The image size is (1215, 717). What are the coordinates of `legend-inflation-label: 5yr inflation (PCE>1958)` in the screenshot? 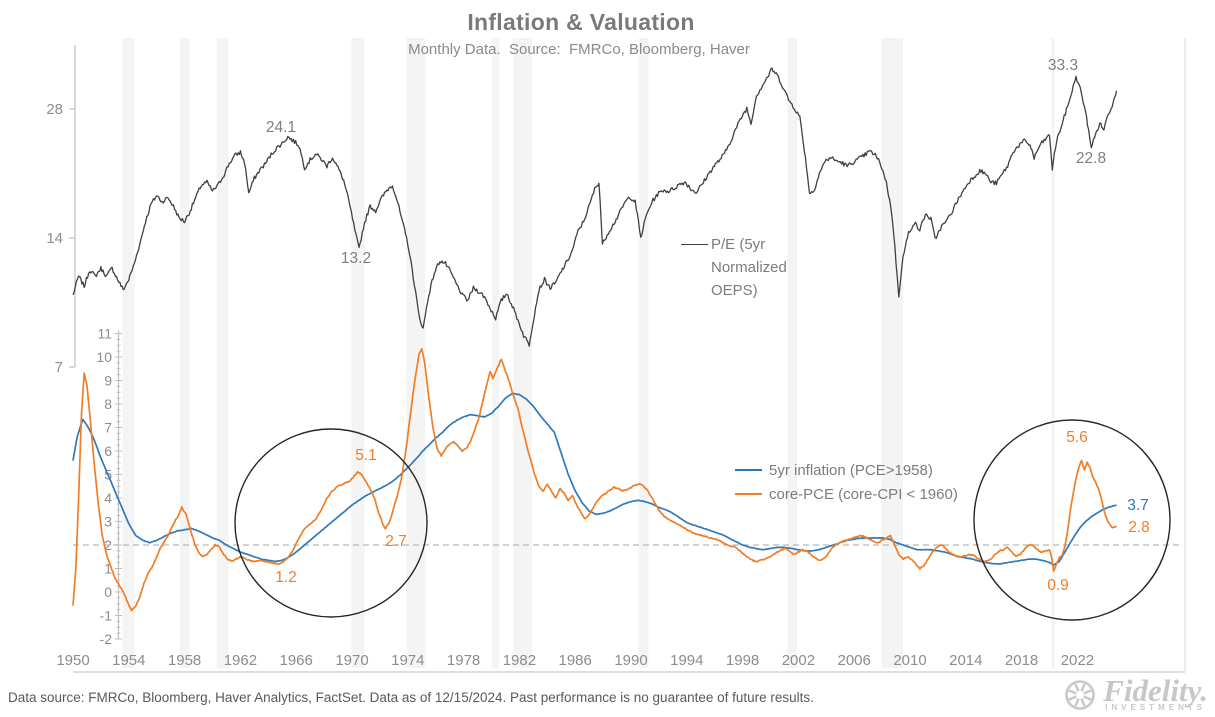 It's located at (851, 470).